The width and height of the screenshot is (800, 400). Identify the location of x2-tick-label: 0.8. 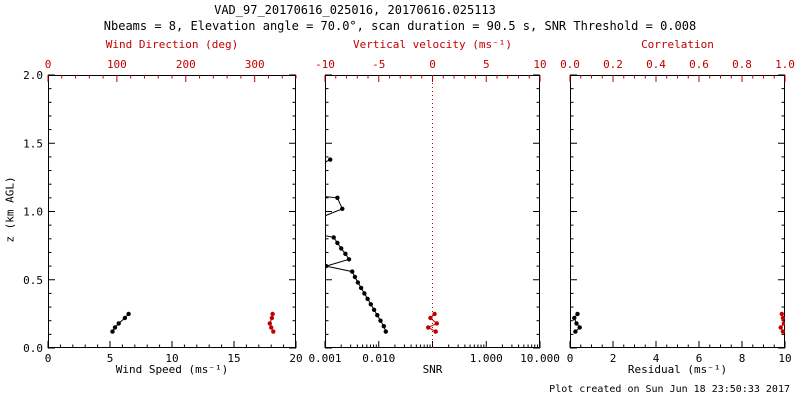
(742, 64).